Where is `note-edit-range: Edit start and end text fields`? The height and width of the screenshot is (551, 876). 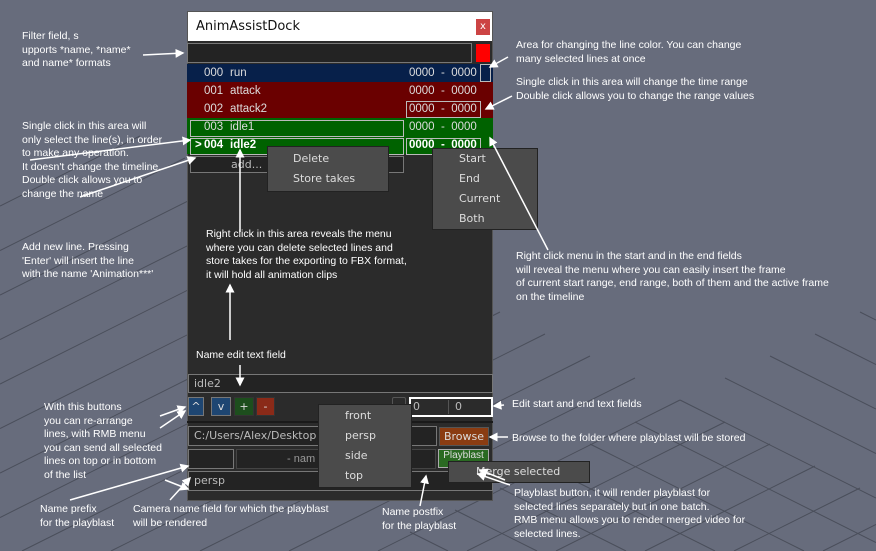 note-edit-range: Edit start and end text fields is located at coordinates (577, 404).